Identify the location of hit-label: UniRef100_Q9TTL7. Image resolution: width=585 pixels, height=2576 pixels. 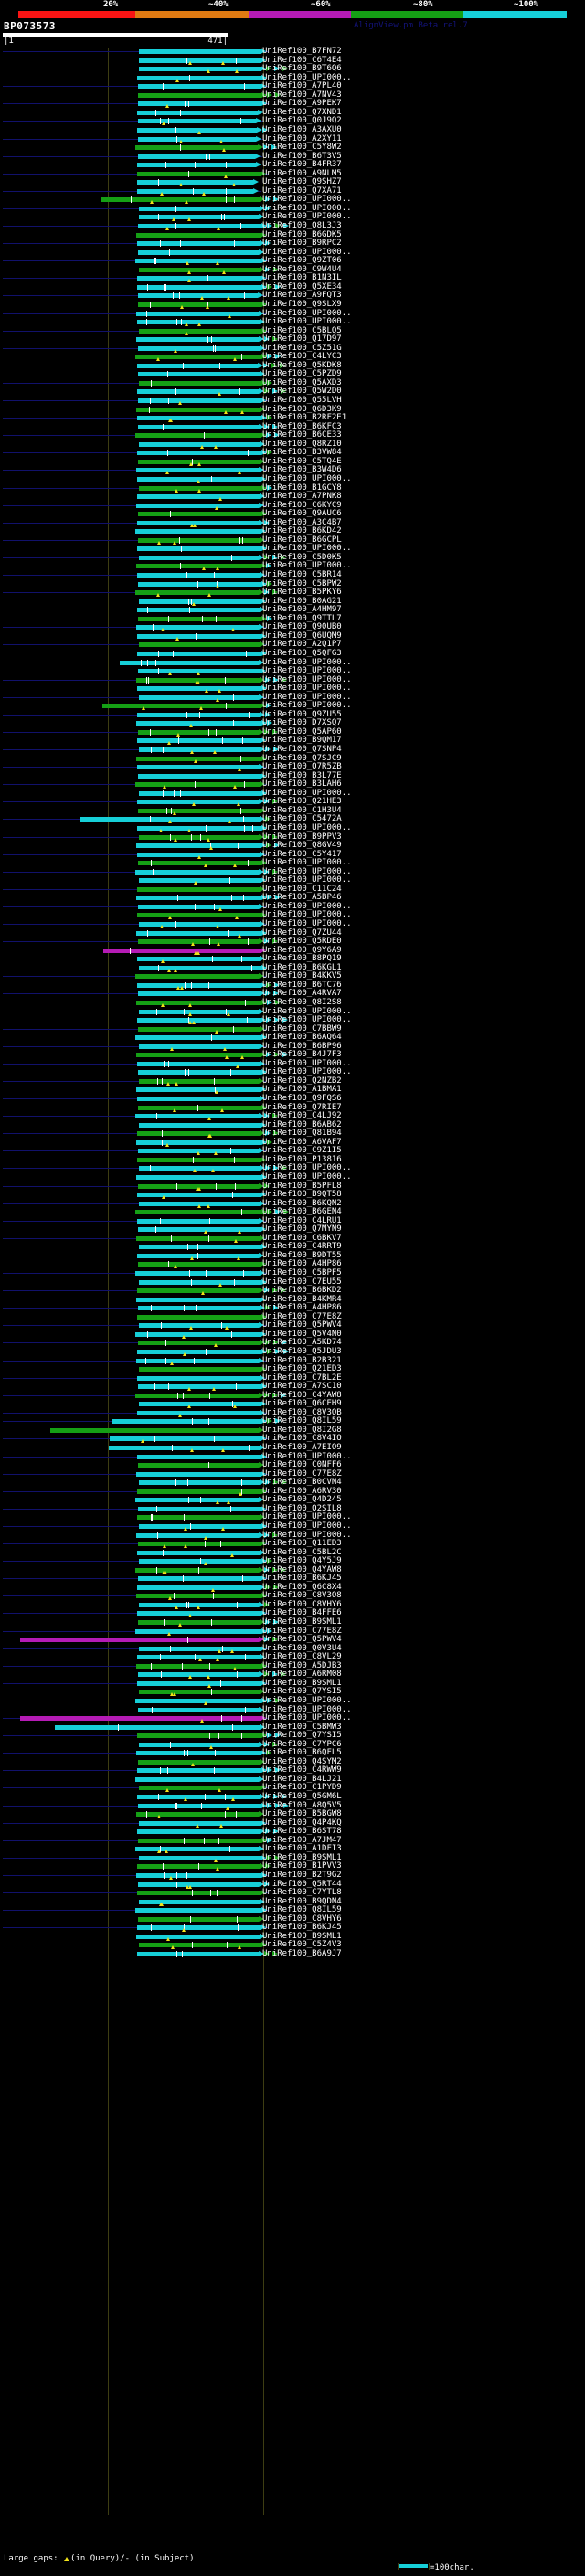
(302, 618).